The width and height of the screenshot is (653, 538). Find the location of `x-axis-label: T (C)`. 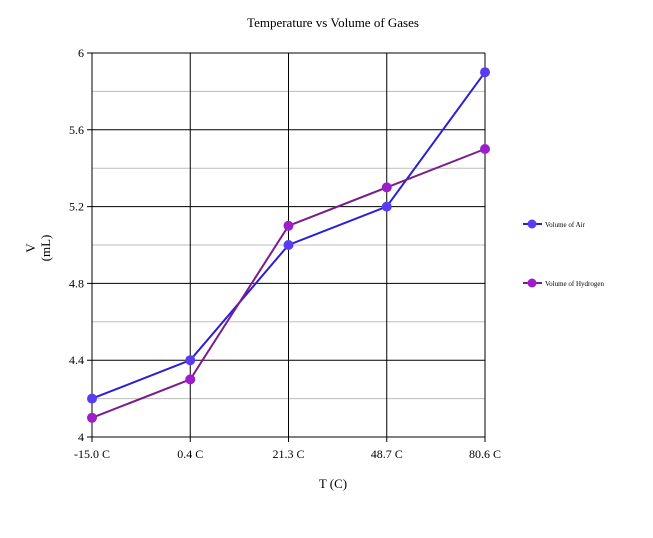

x-axis-label: T (C) is located at coordinates (333, 483).